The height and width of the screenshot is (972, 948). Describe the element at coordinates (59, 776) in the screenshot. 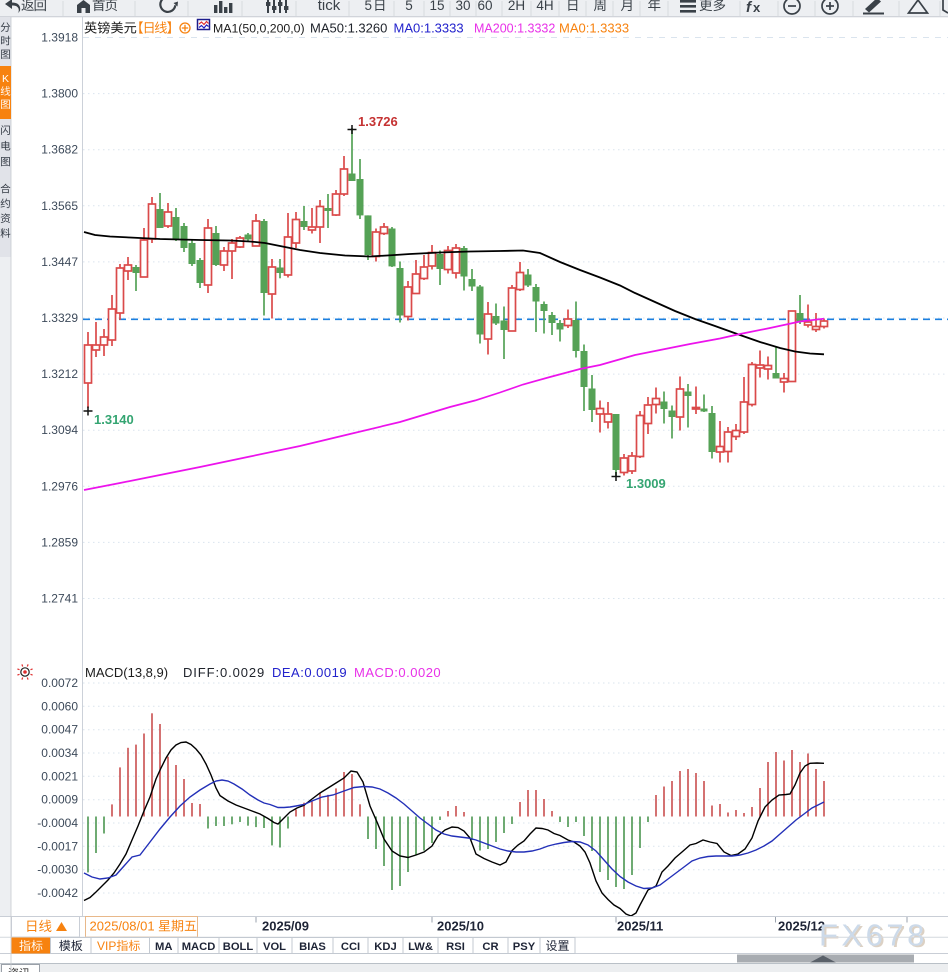

I see `svg-text: 0.0021` at that location.